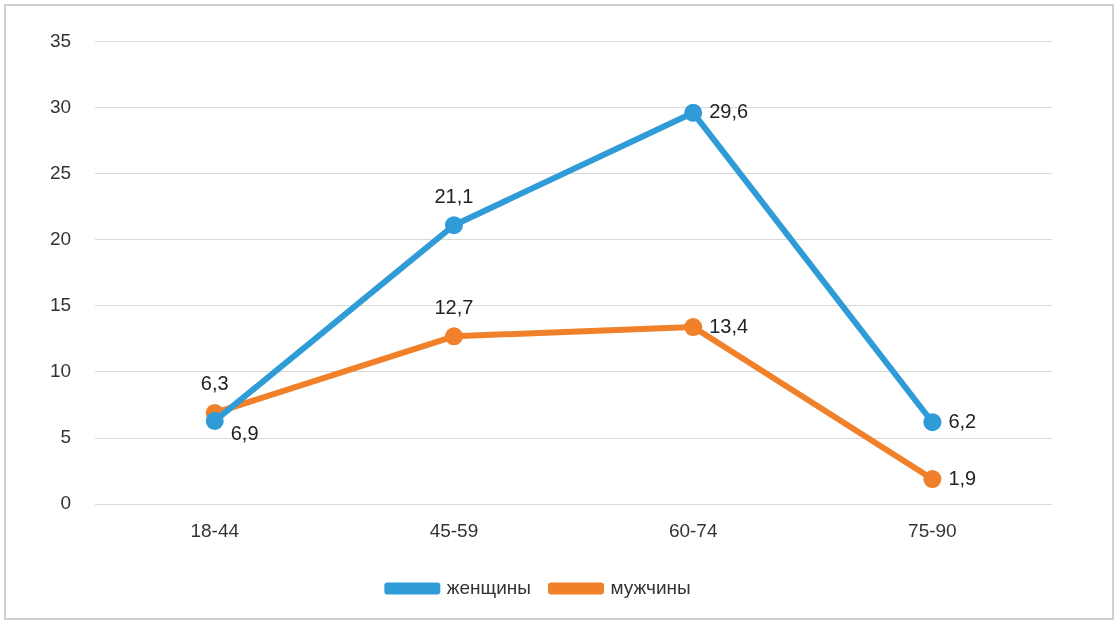 This screenshot has width=1116, height=622. I want to click on data-label: 6,9, so click(244, 433).